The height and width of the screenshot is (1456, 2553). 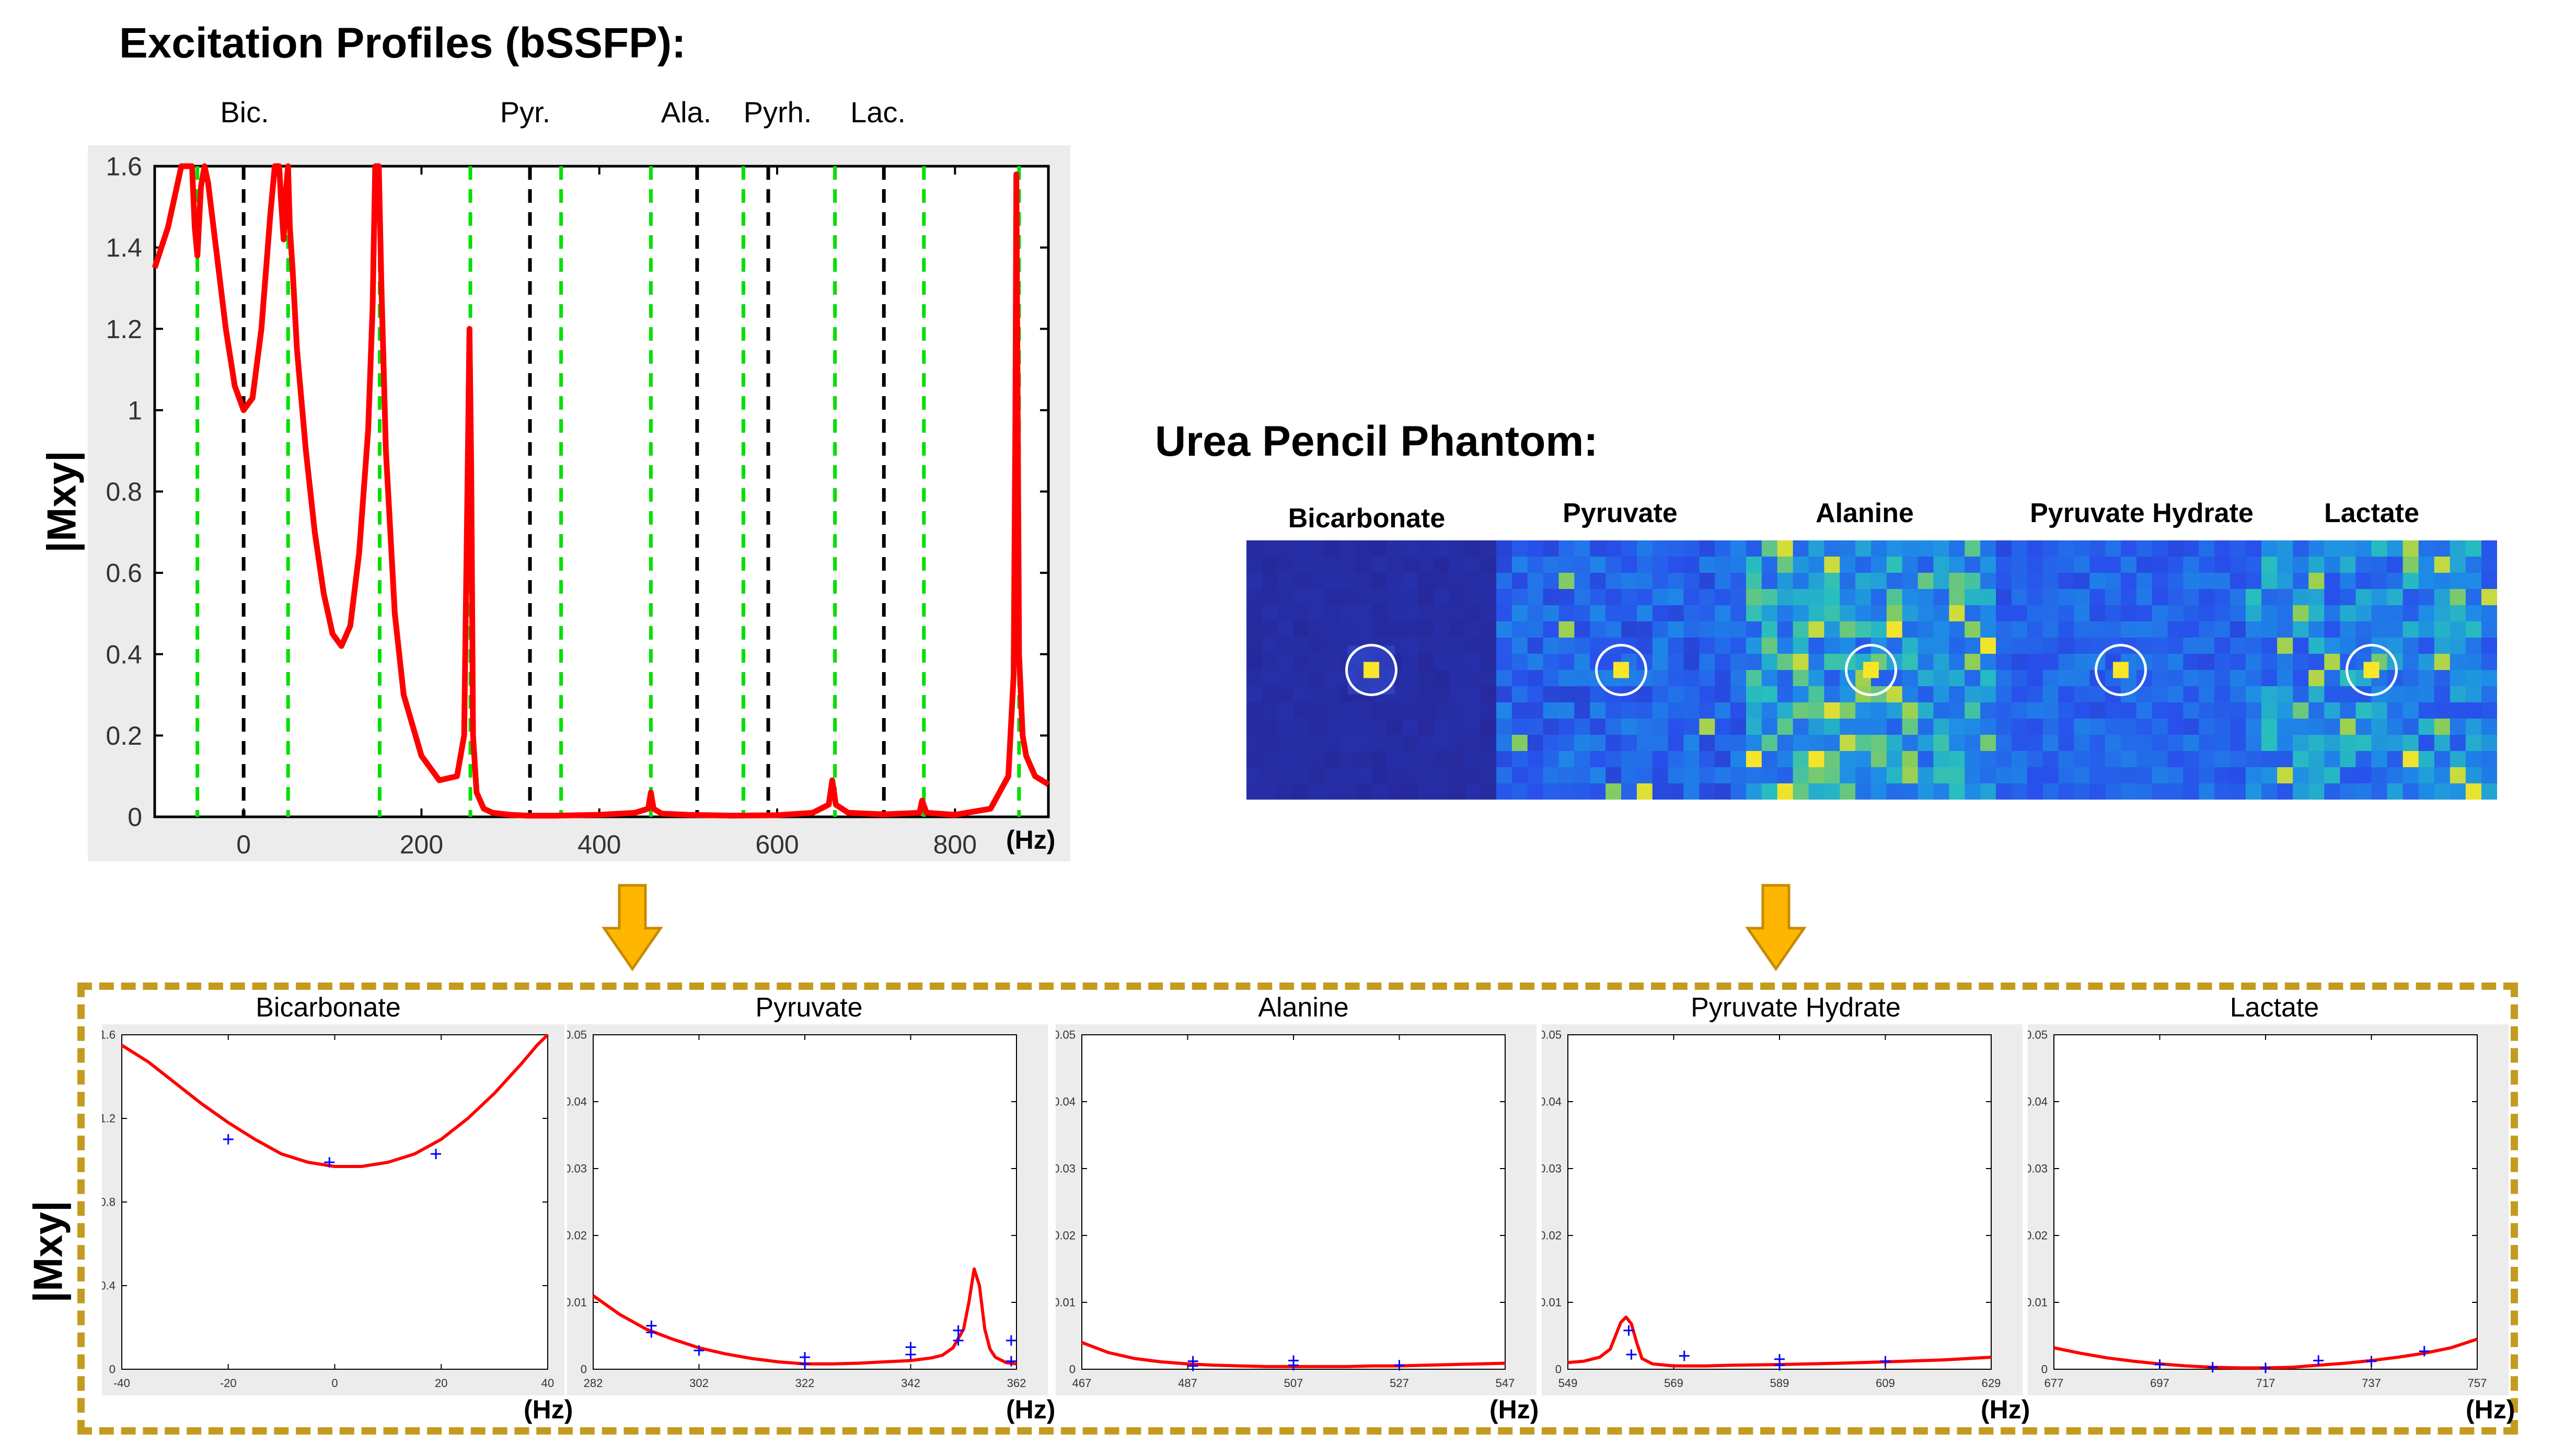 I want to click on y-tick-label: 0, so click(x=2045, y=1370).